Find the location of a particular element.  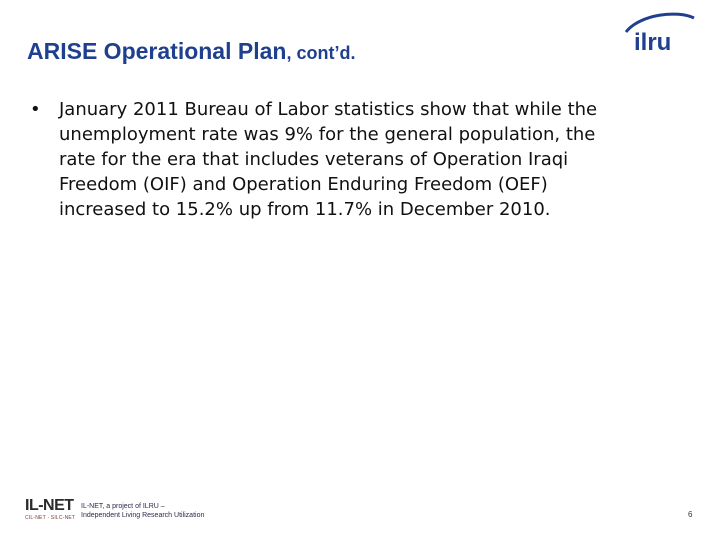

ilru-logo-text: ilru is located at coordinates (652, 41).